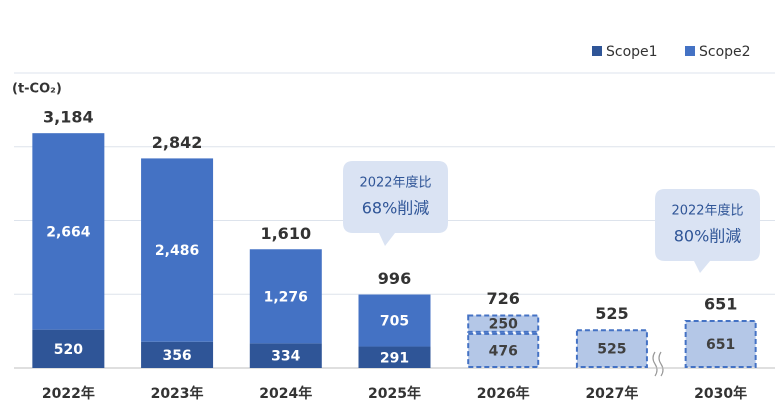 The image size is (775, 416). I want to click on total-label: 3,184, so click(68, 117).